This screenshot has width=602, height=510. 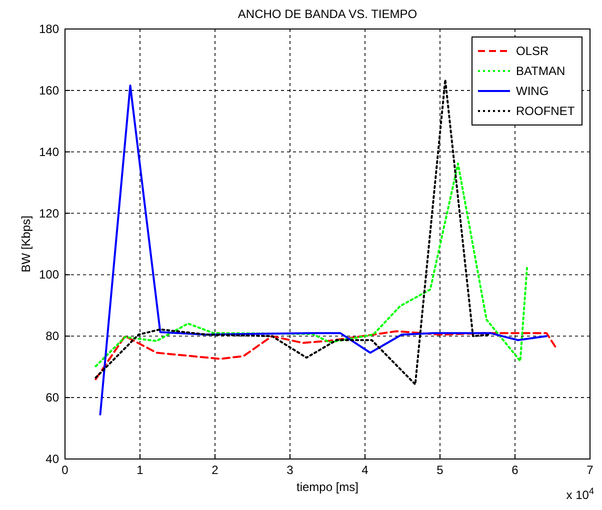 What do you see at coordinates (365, 470) in the screenshot?
I see `x-tick-label: 4` at bounding box center [365, 470].